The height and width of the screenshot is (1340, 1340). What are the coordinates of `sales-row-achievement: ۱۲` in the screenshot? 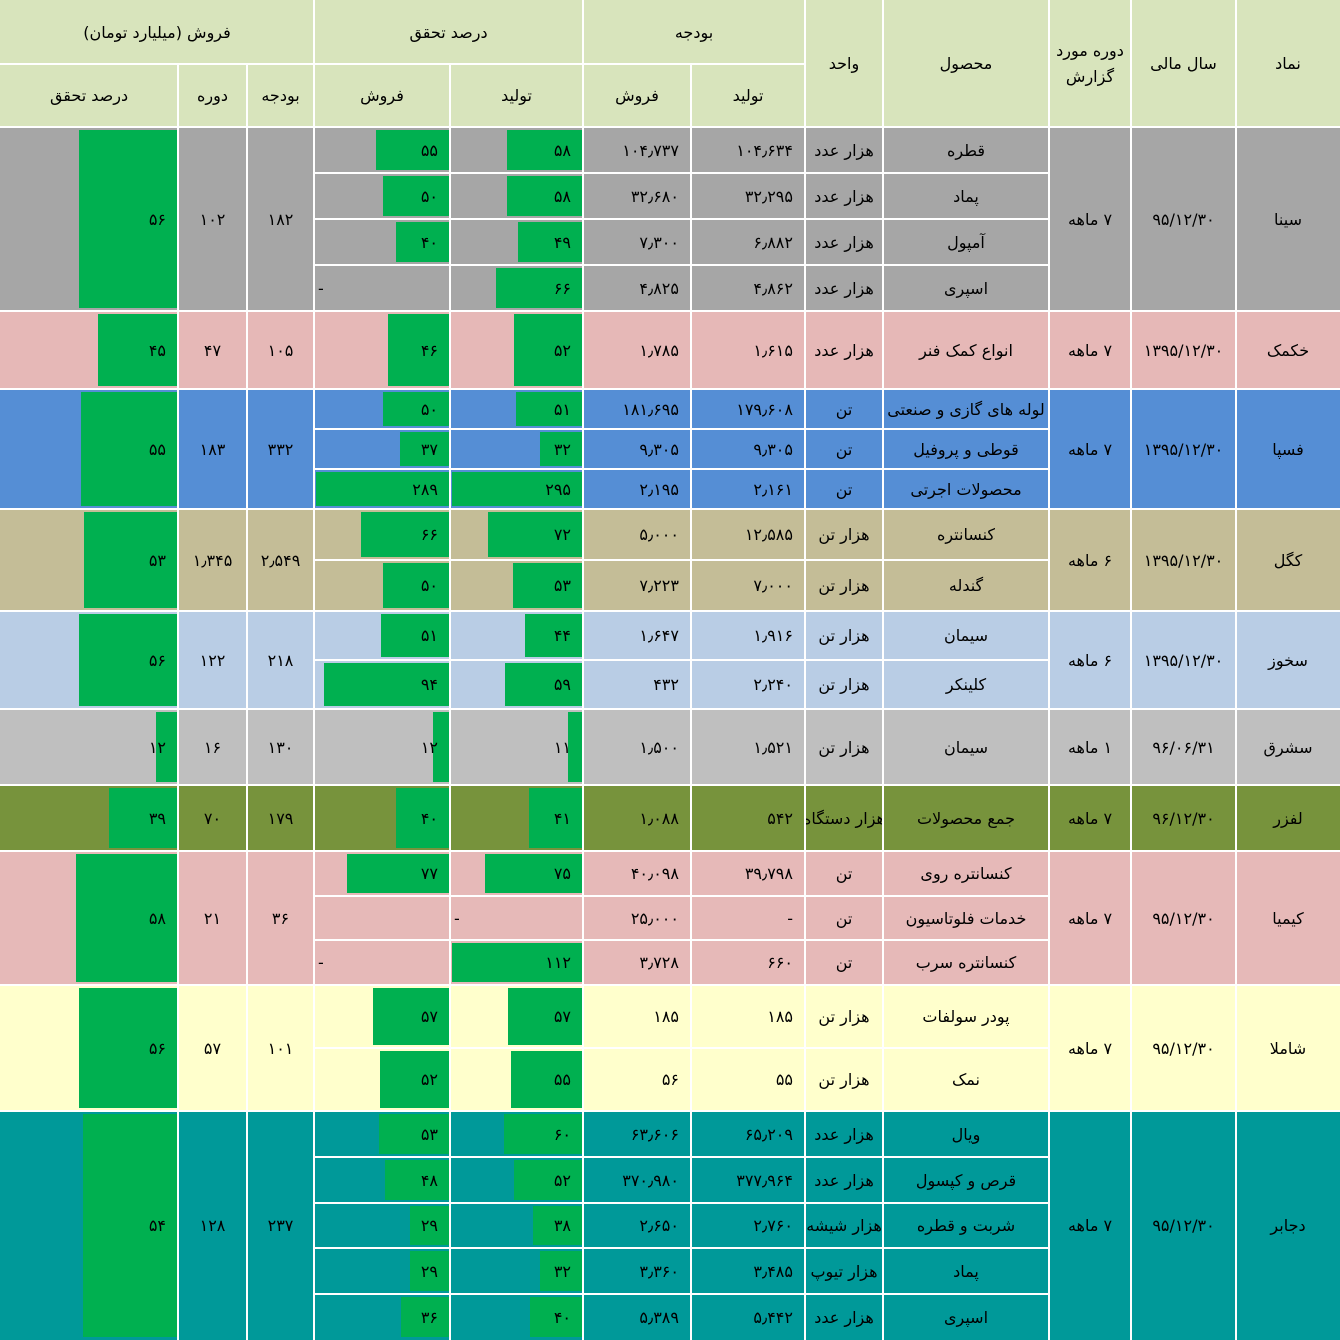 It's located at (429, 747).